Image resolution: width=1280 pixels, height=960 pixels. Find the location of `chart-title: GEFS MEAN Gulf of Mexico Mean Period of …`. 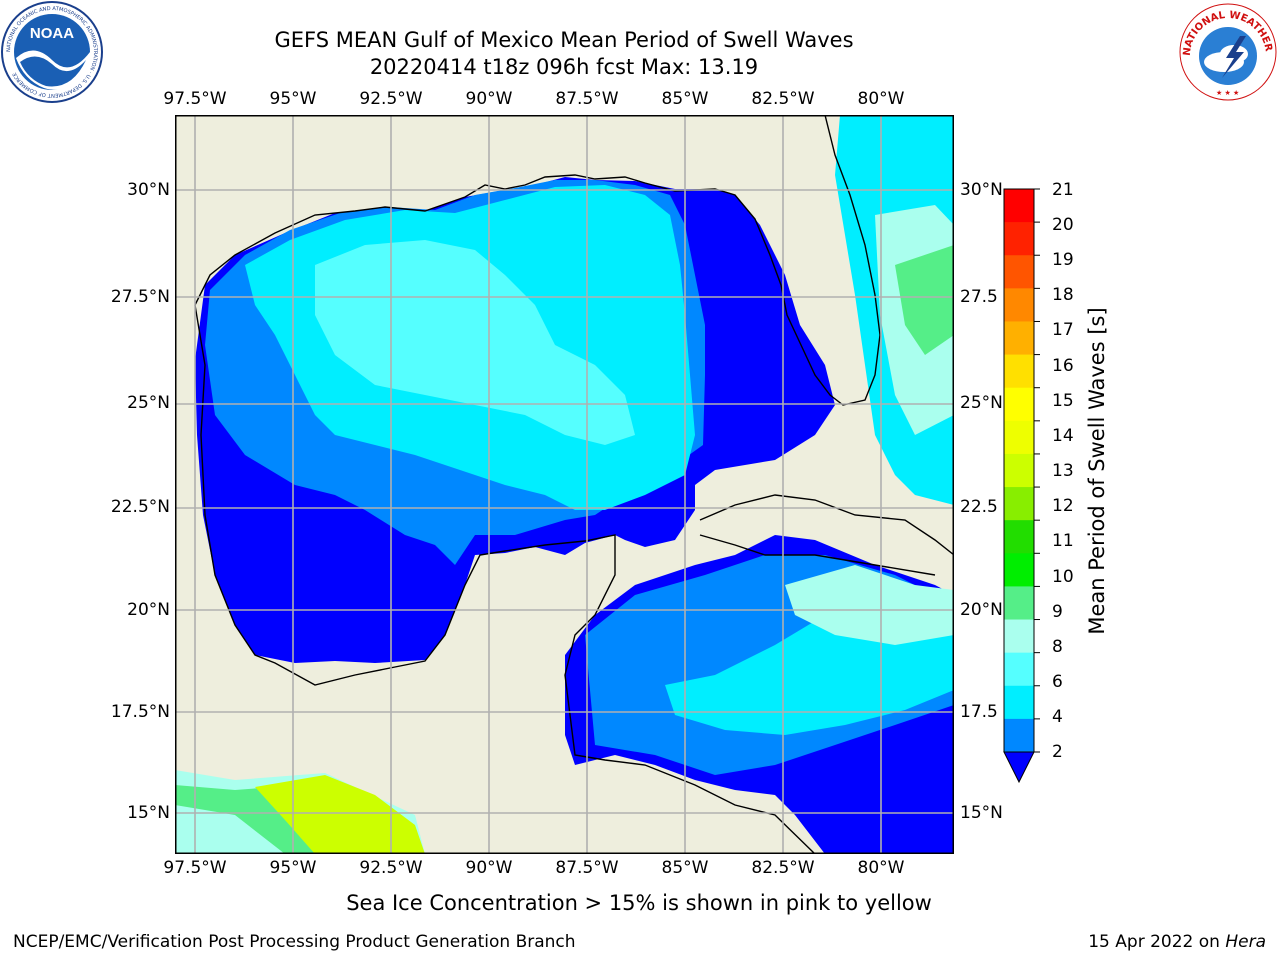

chart-title: GEFS MEAN Gulf of Mexico Mean Period of … is located at coordinates (564, 40).